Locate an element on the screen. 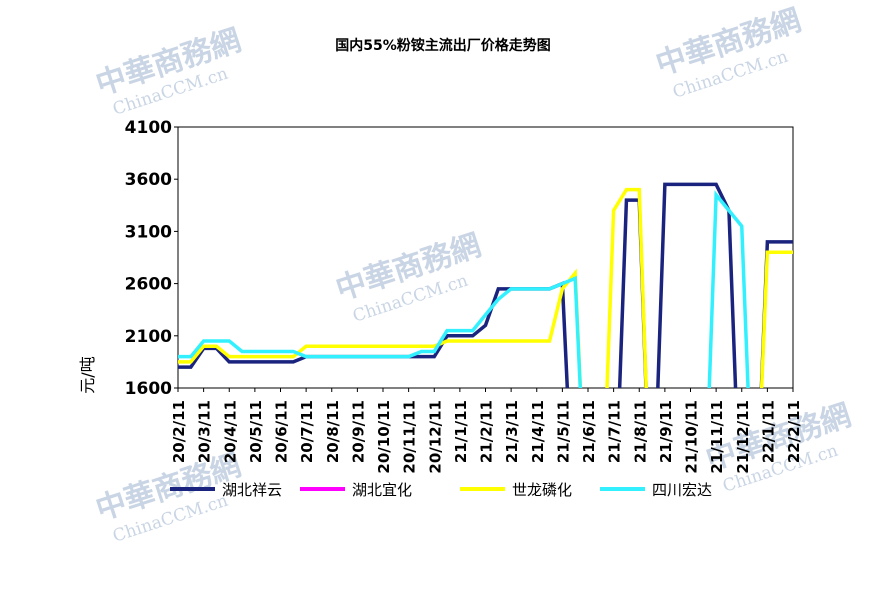  x-tick-label: 21/5/11 is located at coordinates (563, 431).